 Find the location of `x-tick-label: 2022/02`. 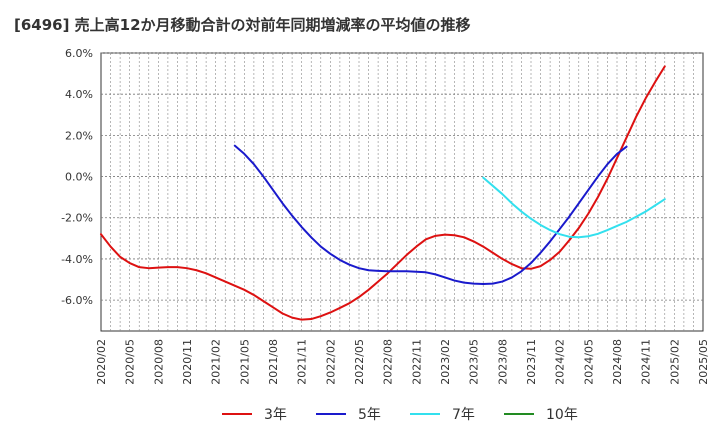

x-tick-label: 2022/02 is located at coordinates (330, 362).